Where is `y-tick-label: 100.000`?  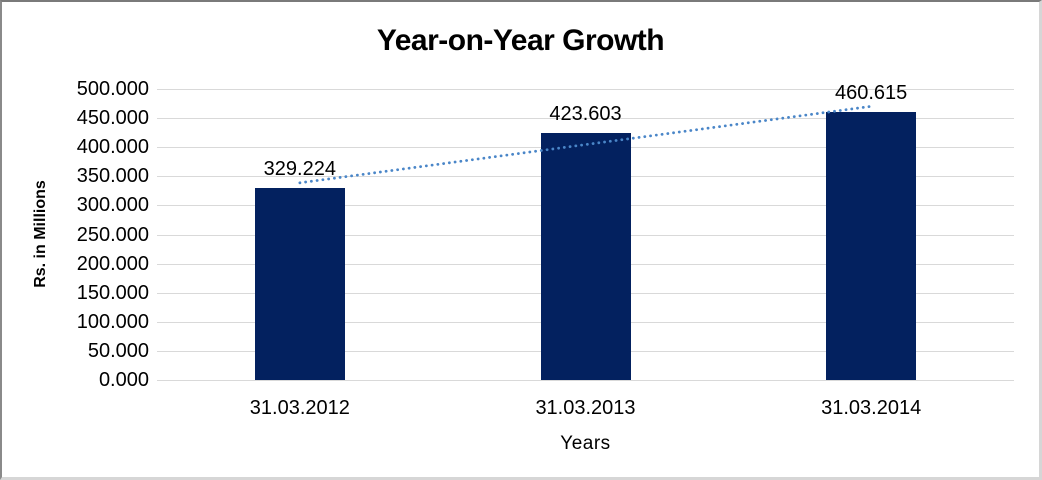
y-tick-label: 100.000 is located at coordinates (112, 322).